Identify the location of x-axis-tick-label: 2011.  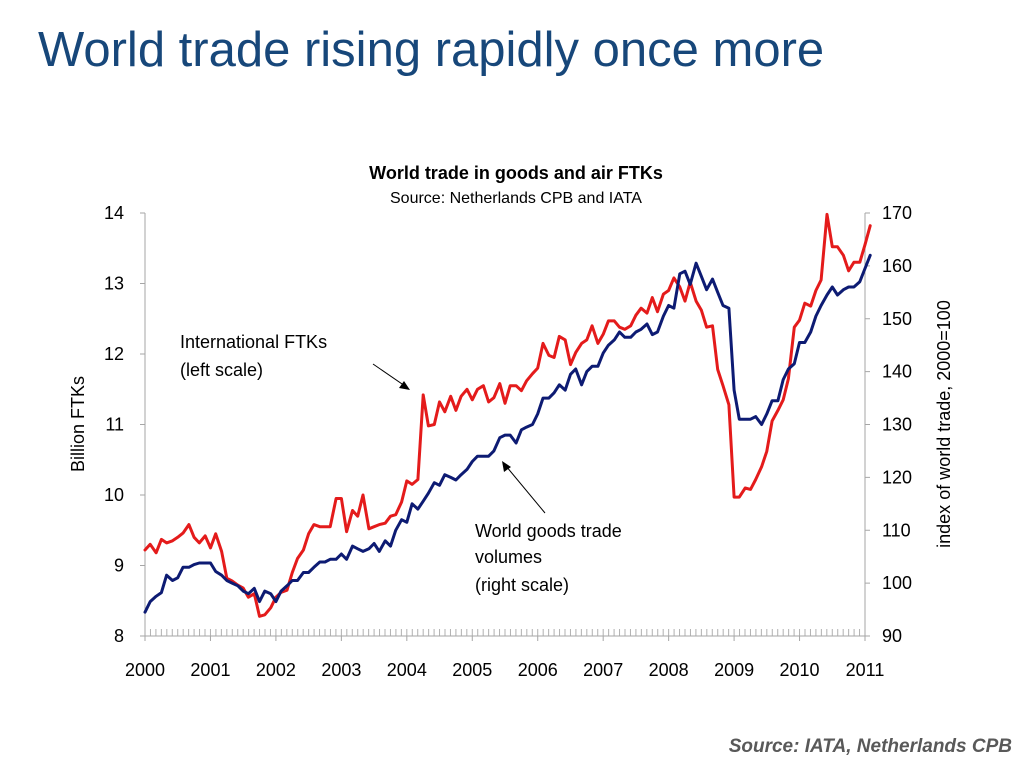
(865, 670).